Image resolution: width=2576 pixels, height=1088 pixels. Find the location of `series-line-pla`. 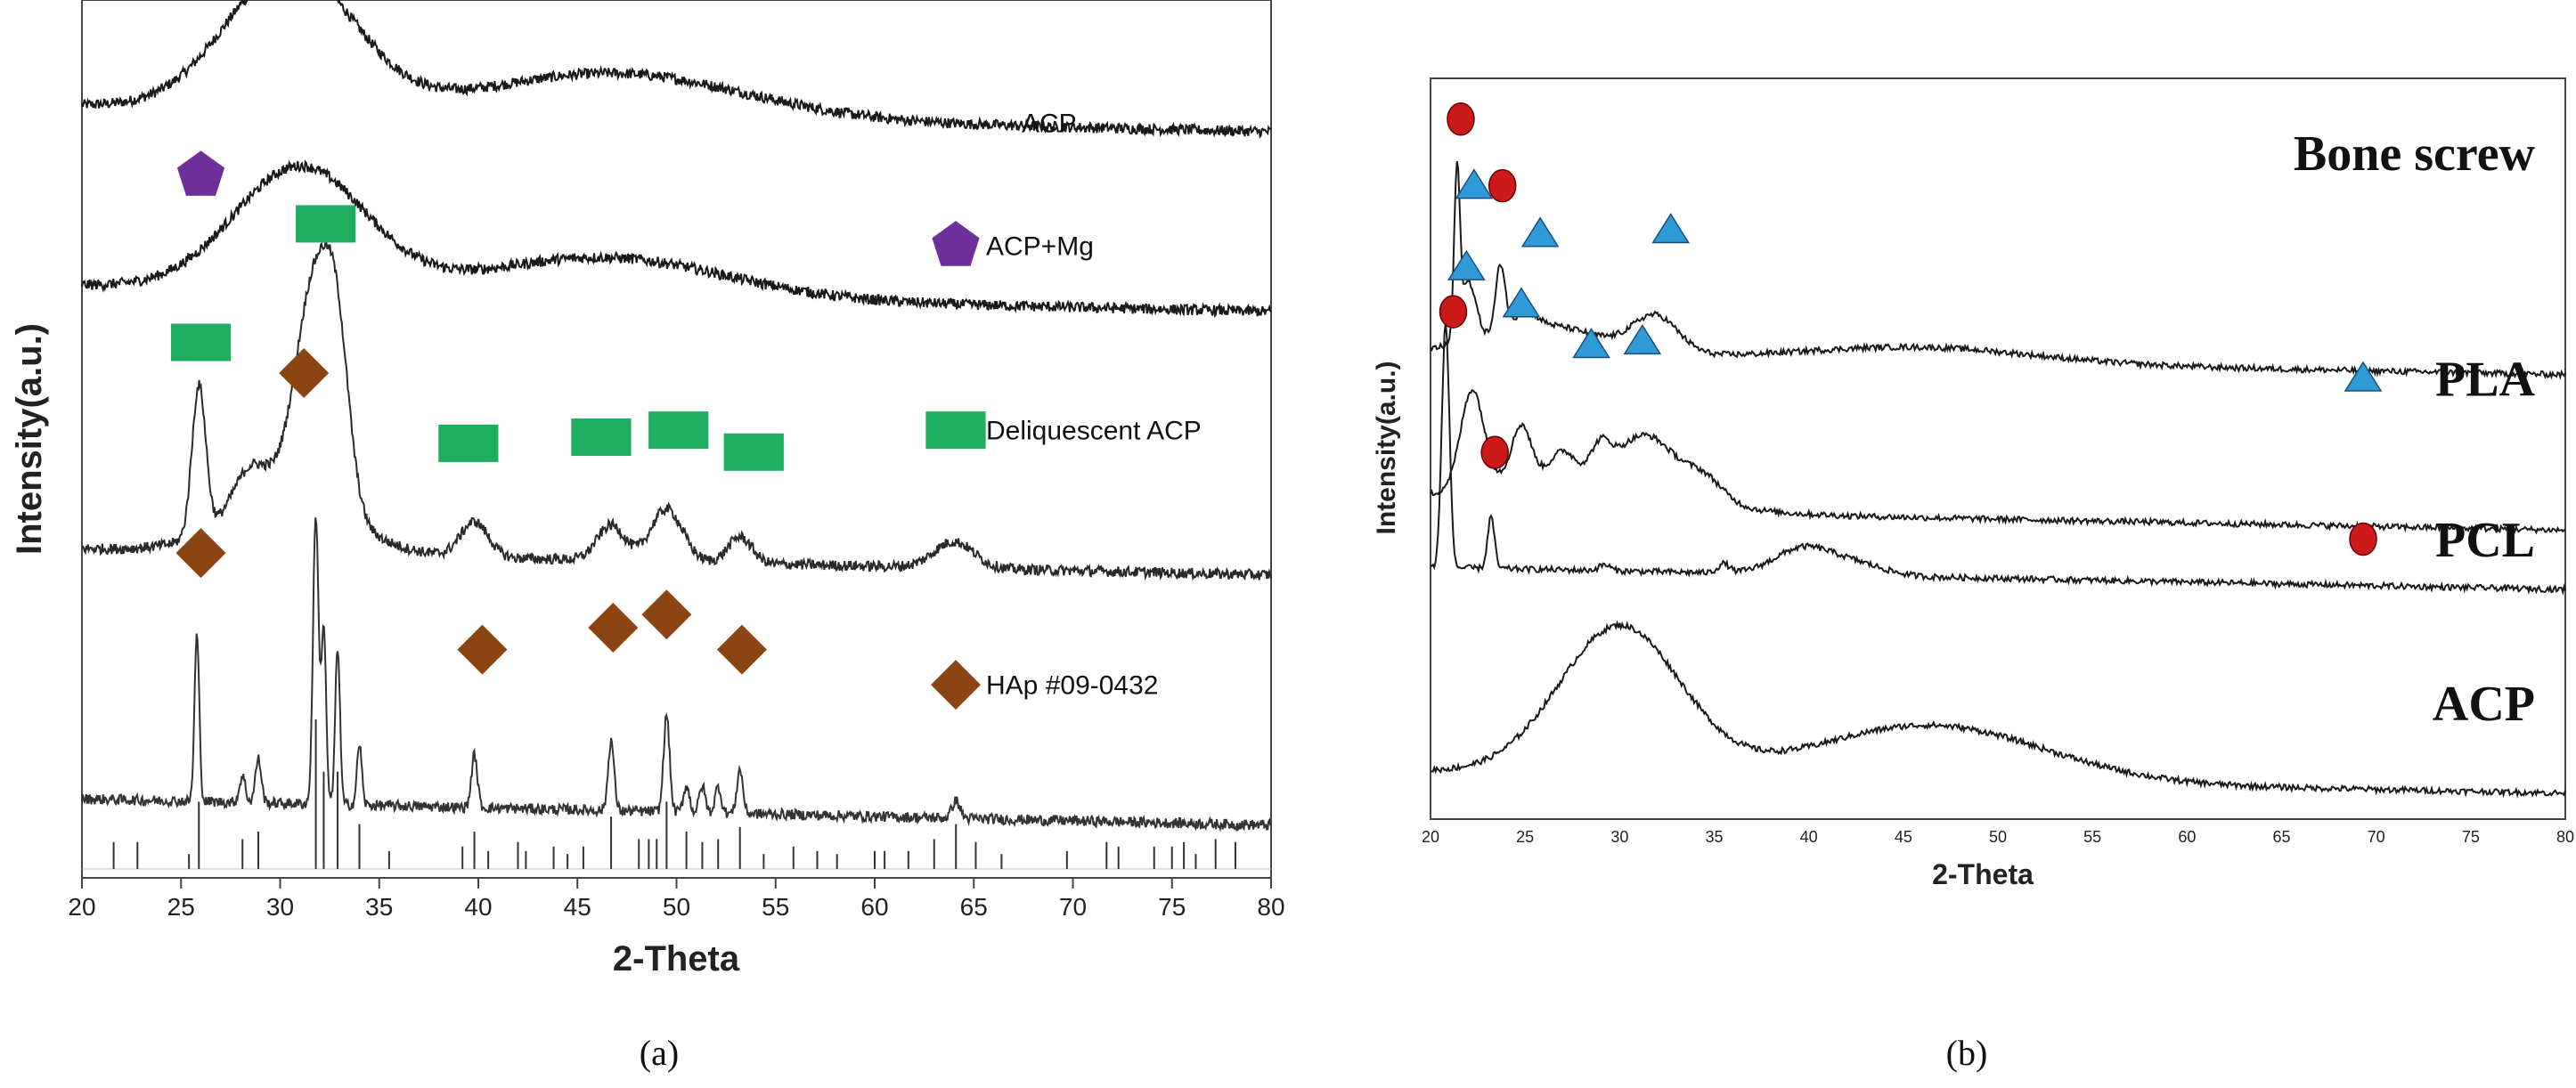

series-line-pla is located at coordinates (1998, 462).